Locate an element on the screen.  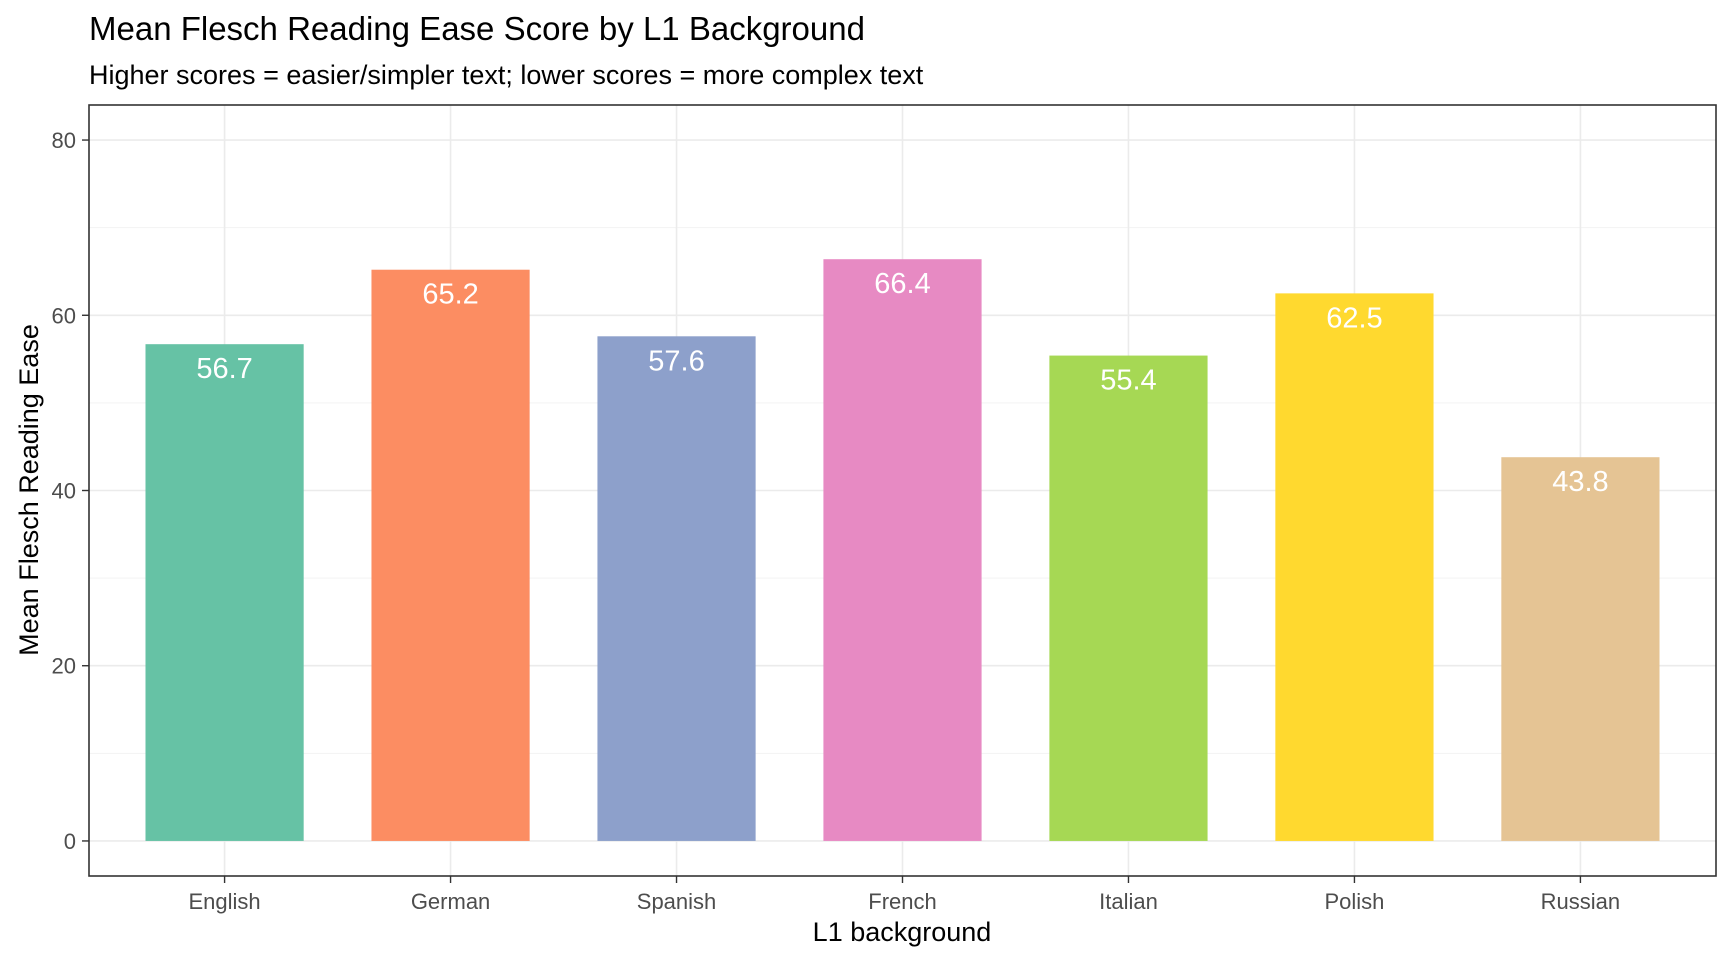
y-axis-title: Mean Flesch Reading Ease is located at coordinates (29, 490).